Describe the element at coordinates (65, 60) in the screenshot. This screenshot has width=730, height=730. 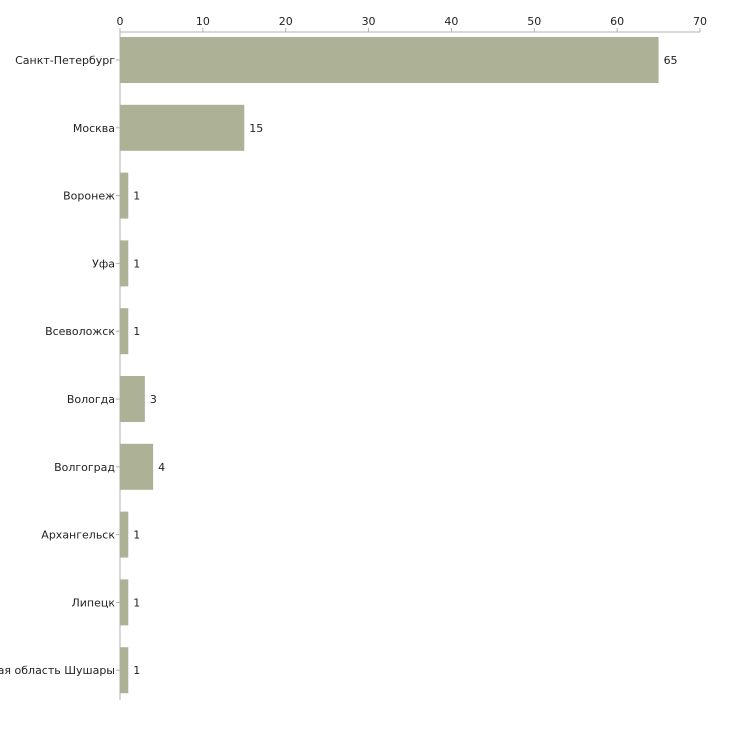
I see `category-label: Санкт-Петербург` at that location.